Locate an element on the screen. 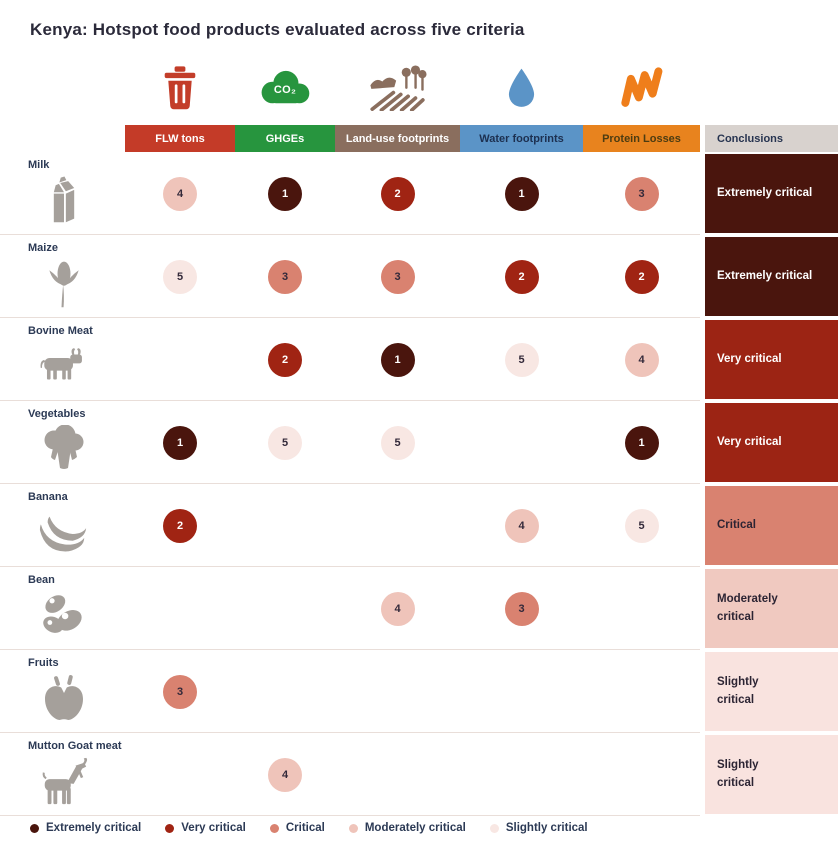 This screenshot has height=850, width=840. table-row: Banana 2 4 5 Critical is located at coordinates (420, 525).